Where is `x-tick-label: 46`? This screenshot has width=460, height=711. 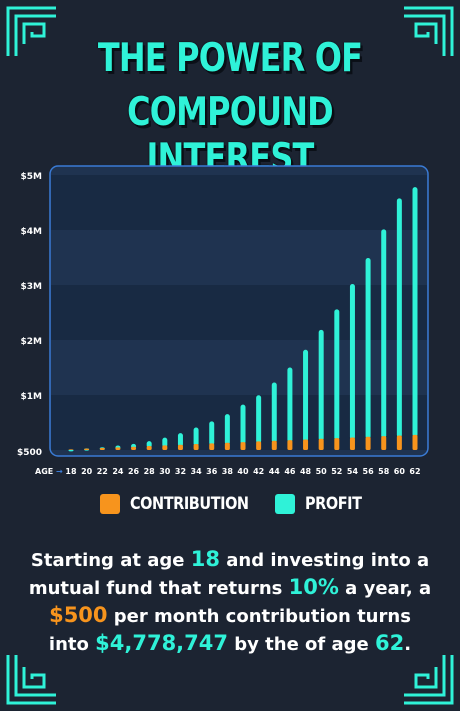
x-tick-label: 46 is located at coordinates (290, 471).